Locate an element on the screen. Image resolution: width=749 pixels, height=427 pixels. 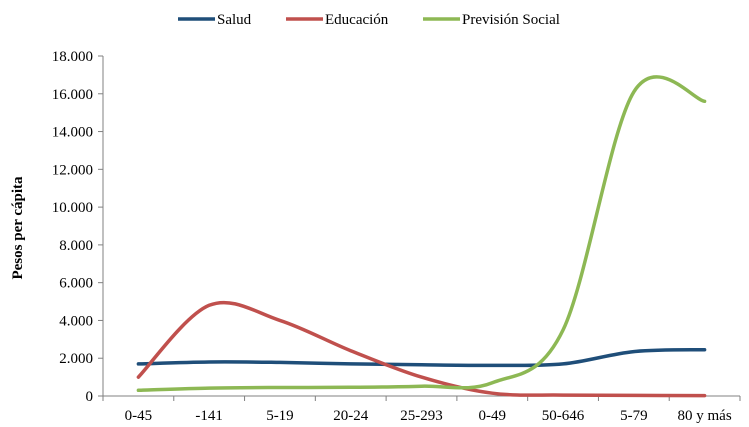
x-tick-label: 50-646 is located at coordinates (563, 416).